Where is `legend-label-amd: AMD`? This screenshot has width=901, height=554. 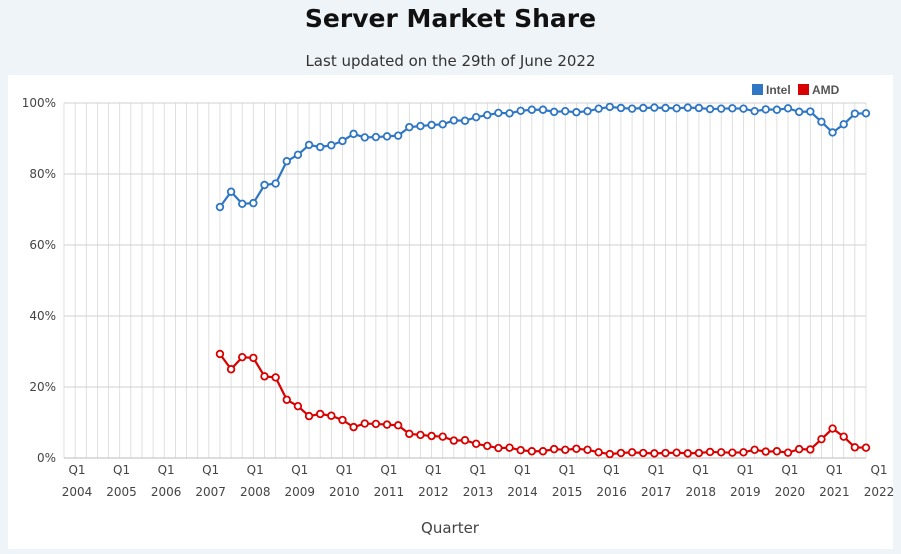 legend-label-amd: AMD is located at coordinates (826, 90).